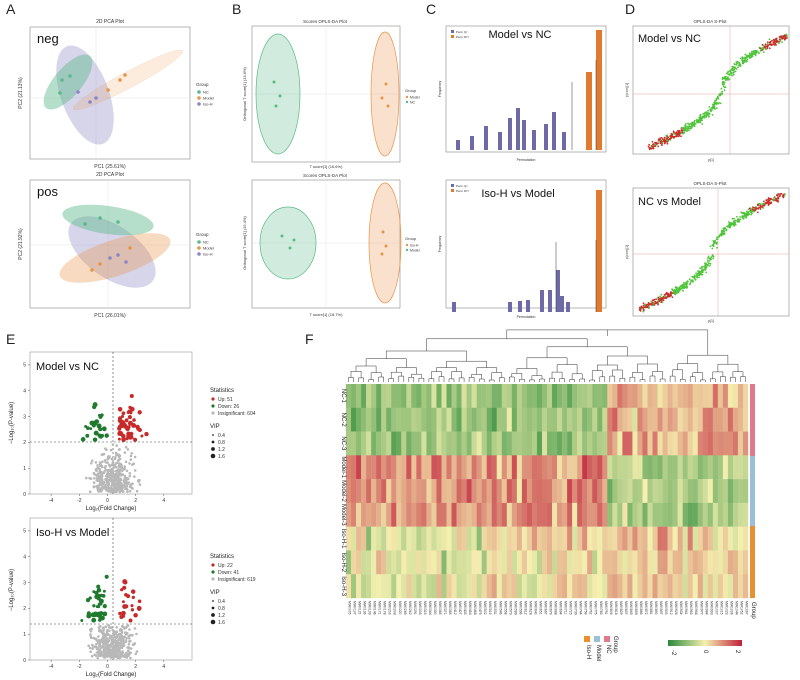 The image size is (800, 680). I want to click on heatmap-col-label: MW0203, so click(390, 608).